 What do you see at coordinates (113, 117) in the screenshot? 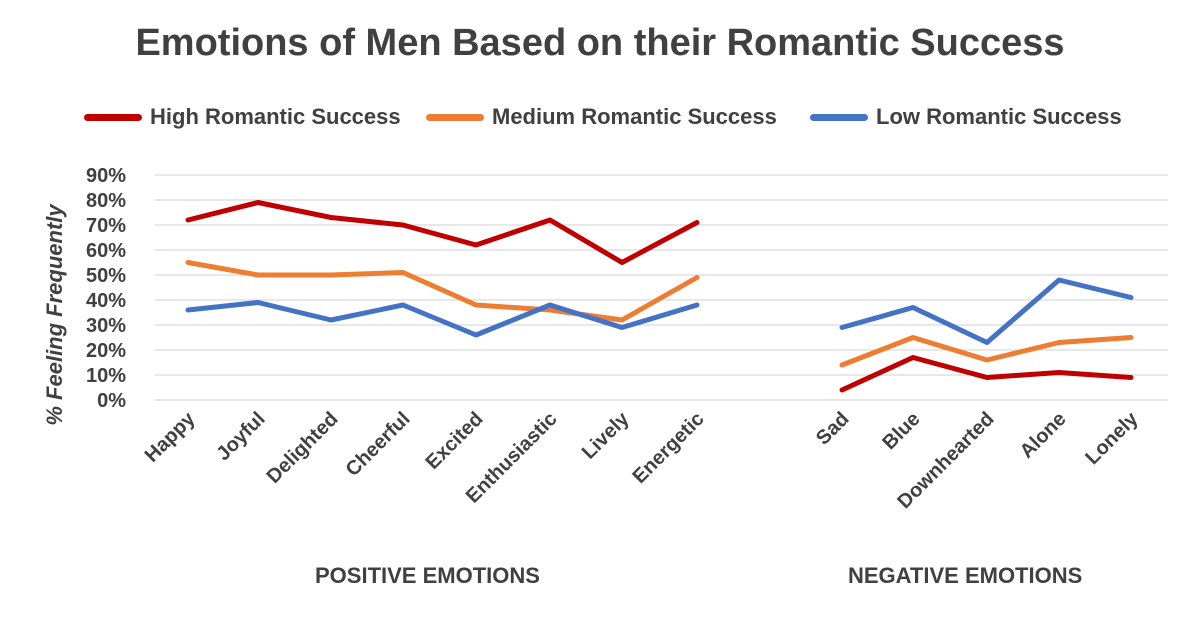
I see `legend-swatch-high` at bounding box center [113, 117].